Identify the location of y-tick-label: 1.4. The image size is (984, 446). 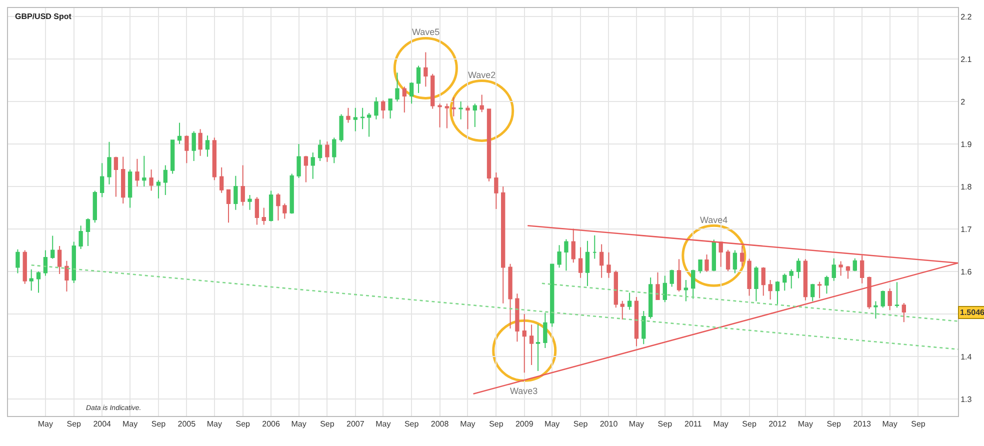
(966, 357).